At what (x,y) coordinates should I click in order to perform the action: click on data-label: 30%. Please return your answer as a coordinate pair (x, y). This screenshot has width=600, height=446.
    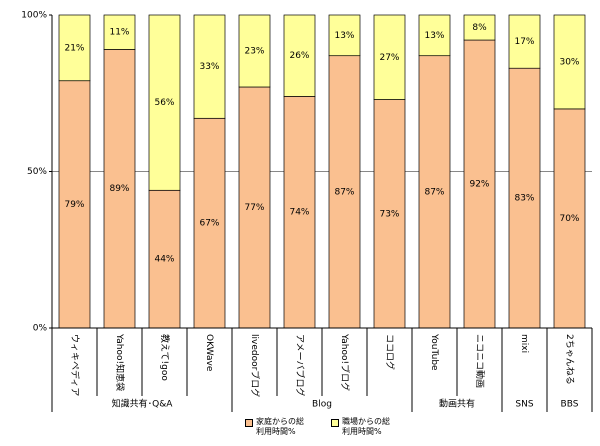
    Looking at the image, I should click on (569, 62).